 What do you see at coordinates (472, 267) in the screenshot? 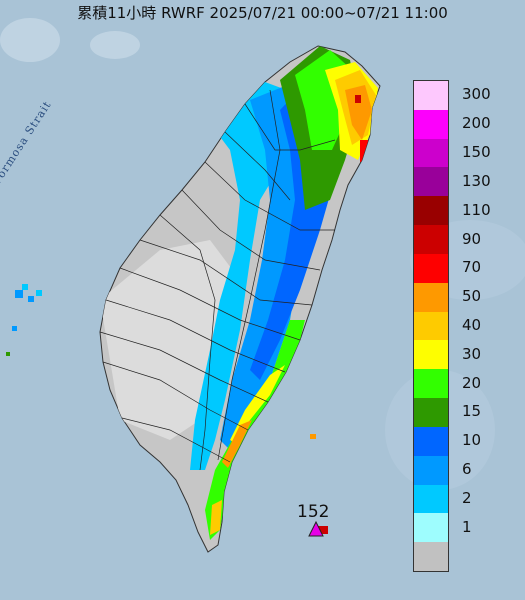
I see `legend-label: 70` at bounding box center [472, 267].